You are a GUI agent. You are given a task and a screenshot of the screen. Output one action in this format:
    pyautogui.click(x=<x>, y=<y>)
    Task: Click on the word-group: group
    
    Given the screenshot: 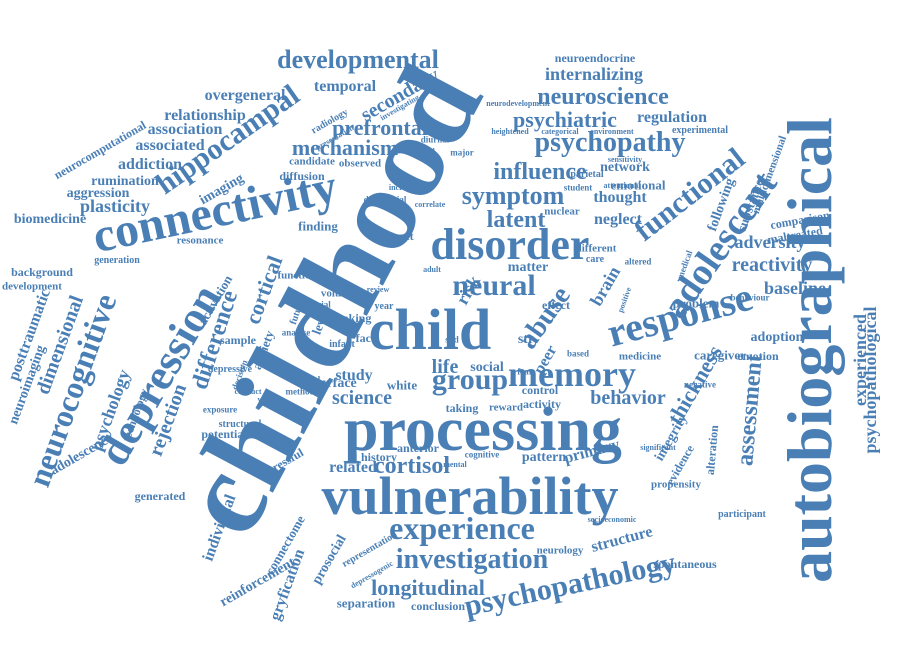 What is the action you would take?
    pyautogui.click(x=470, y=379)
    